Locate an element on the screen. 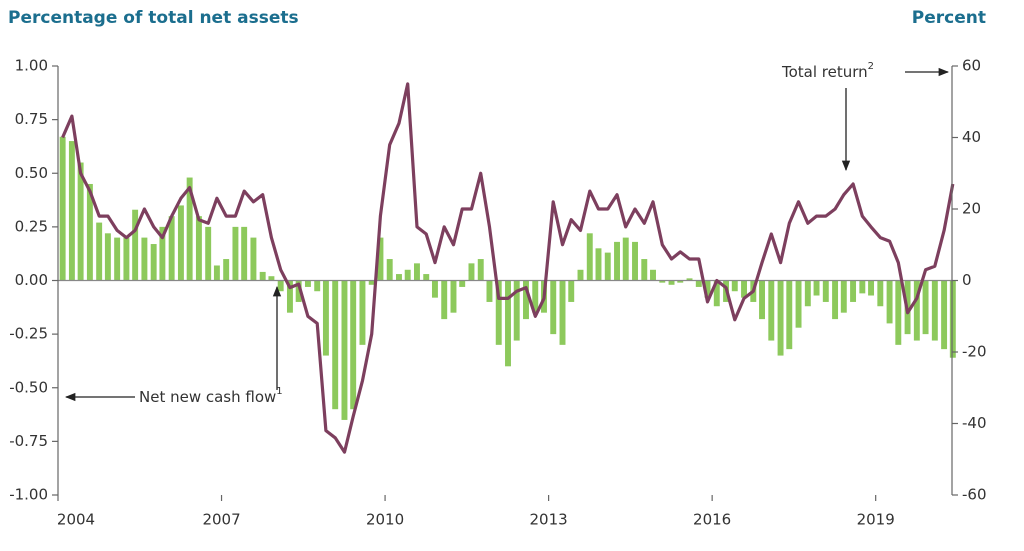 The height and width of the screenshot is (551, 1024). y2-tick-label: 40 is located at coordinates (971, 137).